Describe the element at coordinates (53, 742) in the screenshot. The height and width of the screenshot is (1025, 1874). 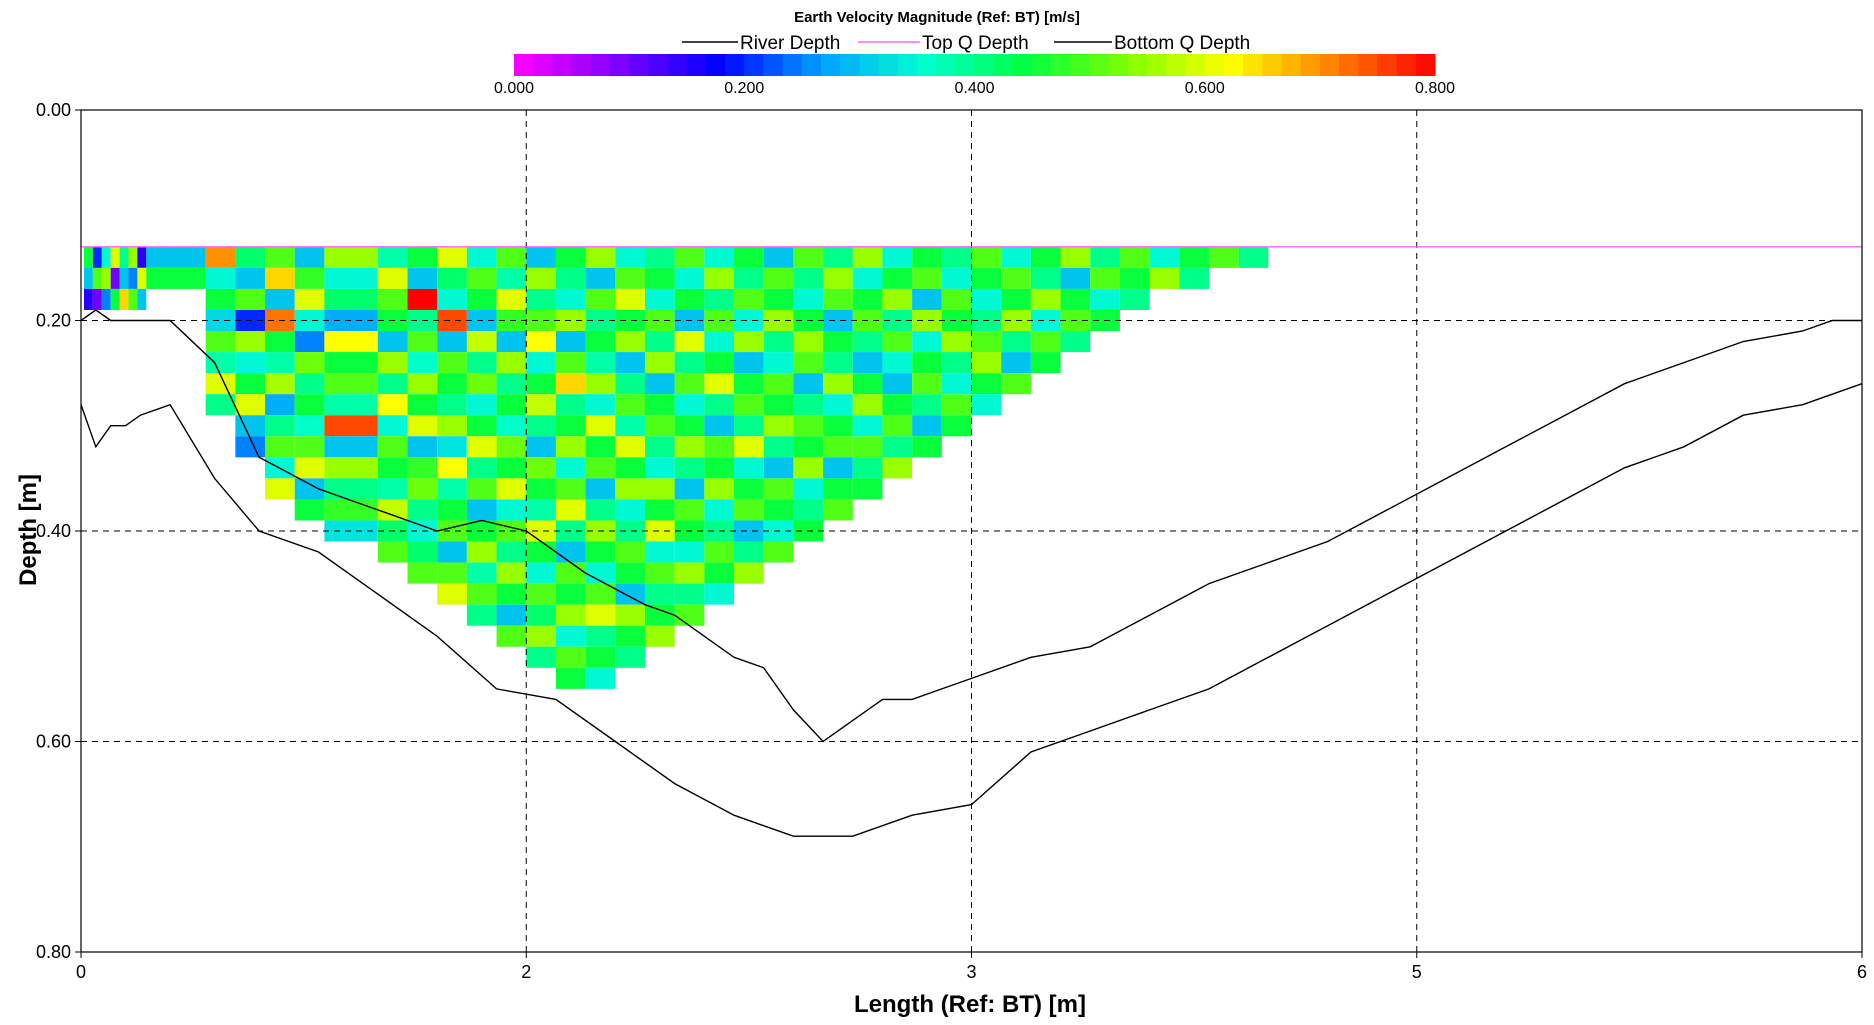
I see `y-tick-label: 0.60` at that location.